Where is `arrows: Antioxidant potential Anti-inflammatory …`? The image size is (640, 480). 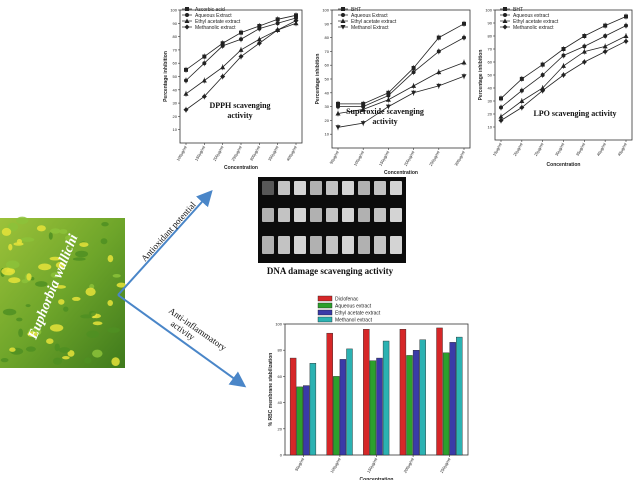 arrows: Antioxidant potential Anti-inflammatory … is located at coordinates (182, 289).